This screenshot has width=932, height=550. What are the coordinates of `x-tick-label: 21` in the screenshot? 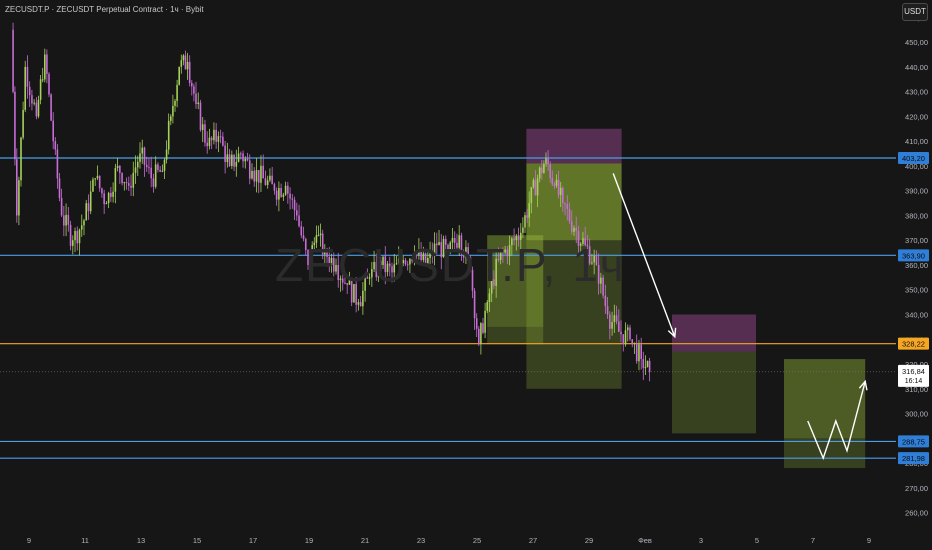 It's located at (365, 540).